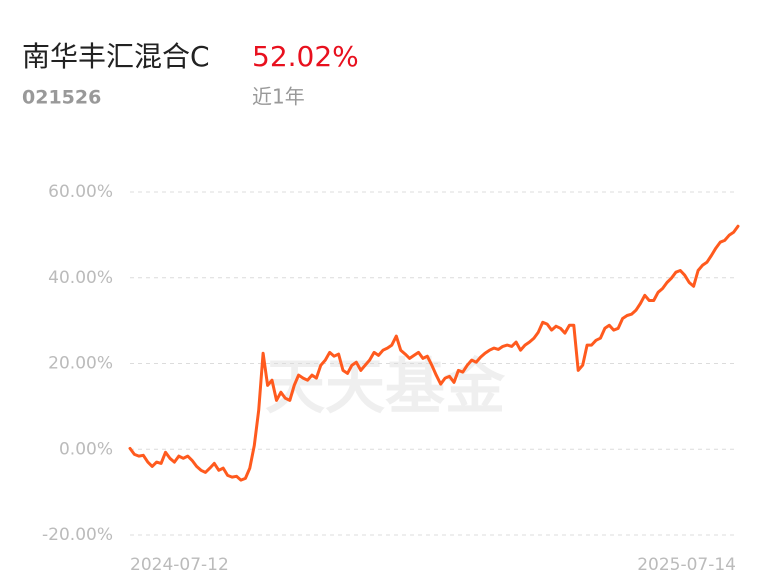  Describe the element at coordinates (278, 97) in the screenshot. I see `period-label: 近1年` at that location.